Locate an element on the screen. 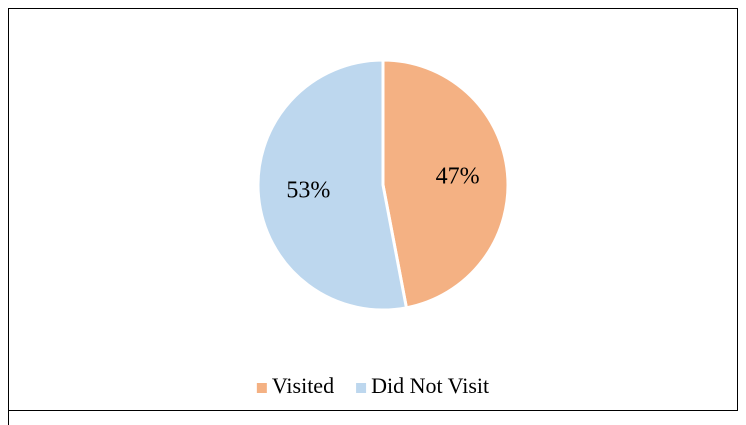 The image size is (746, 425). legend-label: Did Not Visit is located at coordinates (430, 385).